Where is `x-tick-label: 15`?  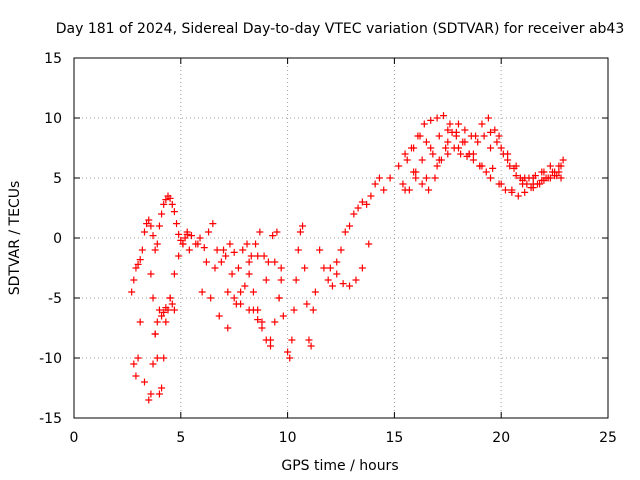 x-tick-label: 15 is located at coordinates (394, 438).